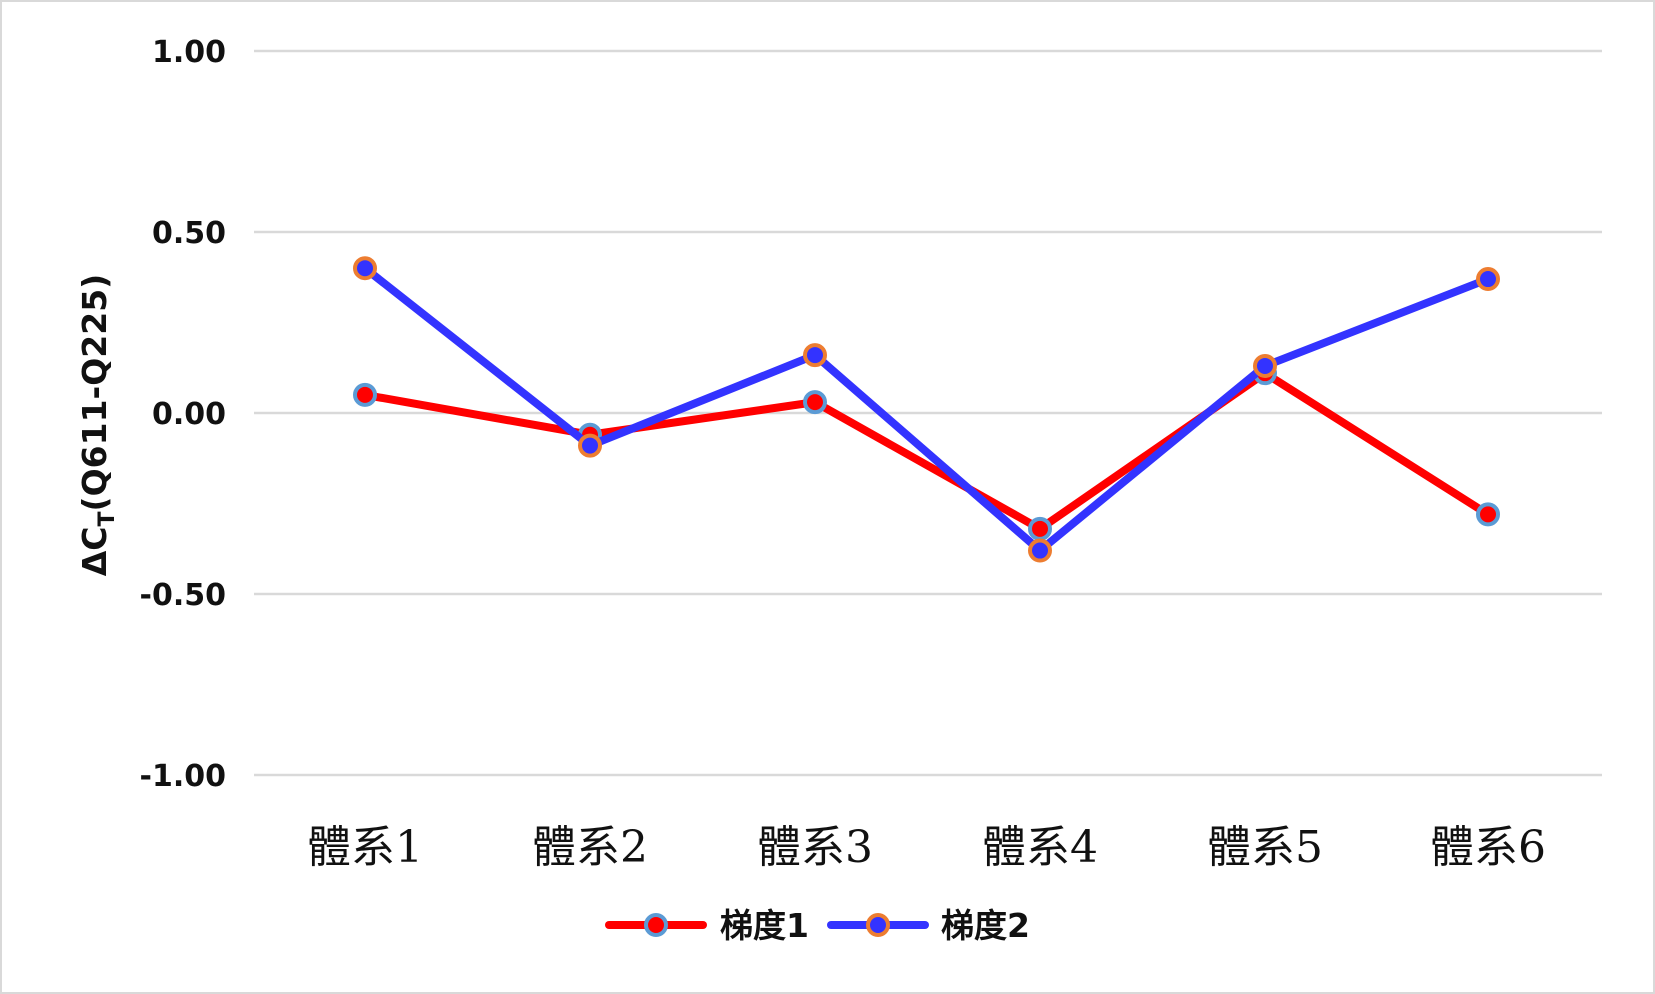  Describe the element at coordinates (926, 451) in the screenshot. I see `series-line` at that location.